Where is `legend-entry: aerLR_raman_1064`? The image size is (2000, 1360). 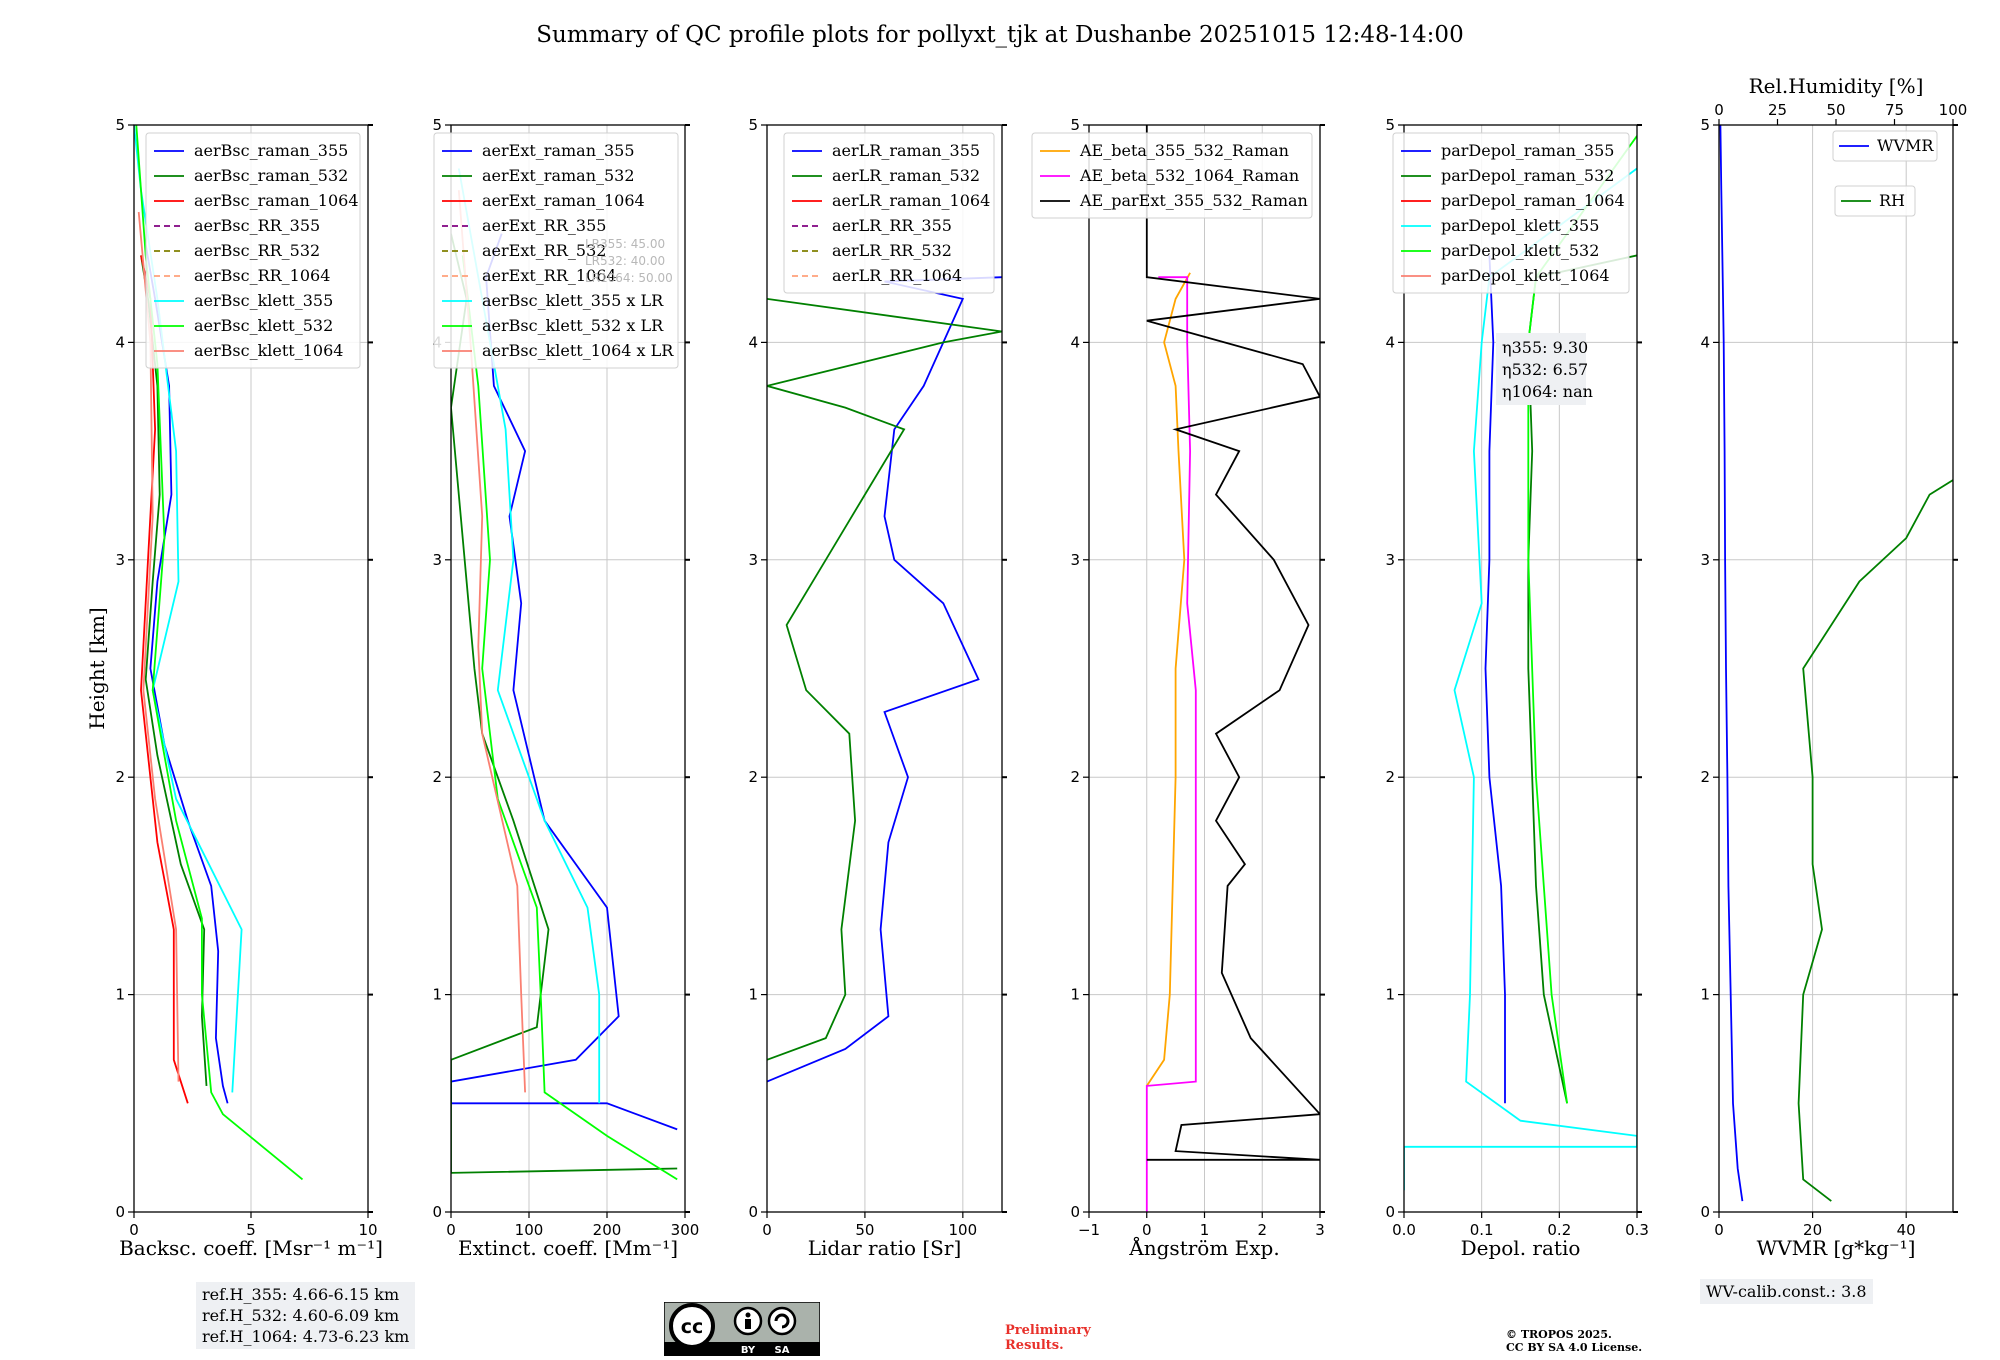 legend-entry: aerLR_raman_1064 is located at coordinates (911, 200).